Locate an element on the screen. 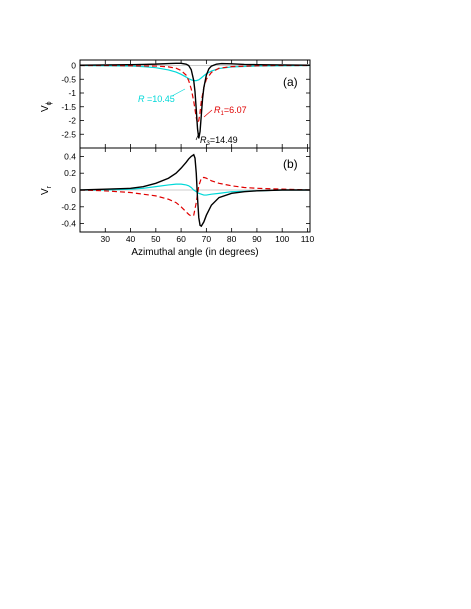 The image size is (471, 609). panel-a-y-ticks: 0 -0.5 -1 -1.5 -2 -2.5 is located at coordinates (185, 100).